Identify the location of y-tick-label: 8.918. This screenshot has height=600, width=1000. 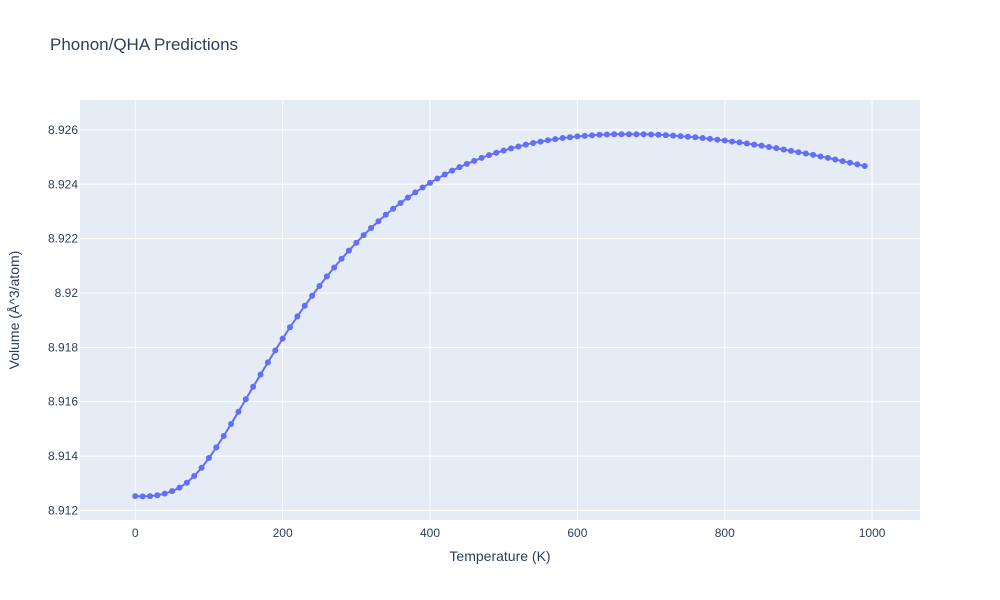
(63, 347).